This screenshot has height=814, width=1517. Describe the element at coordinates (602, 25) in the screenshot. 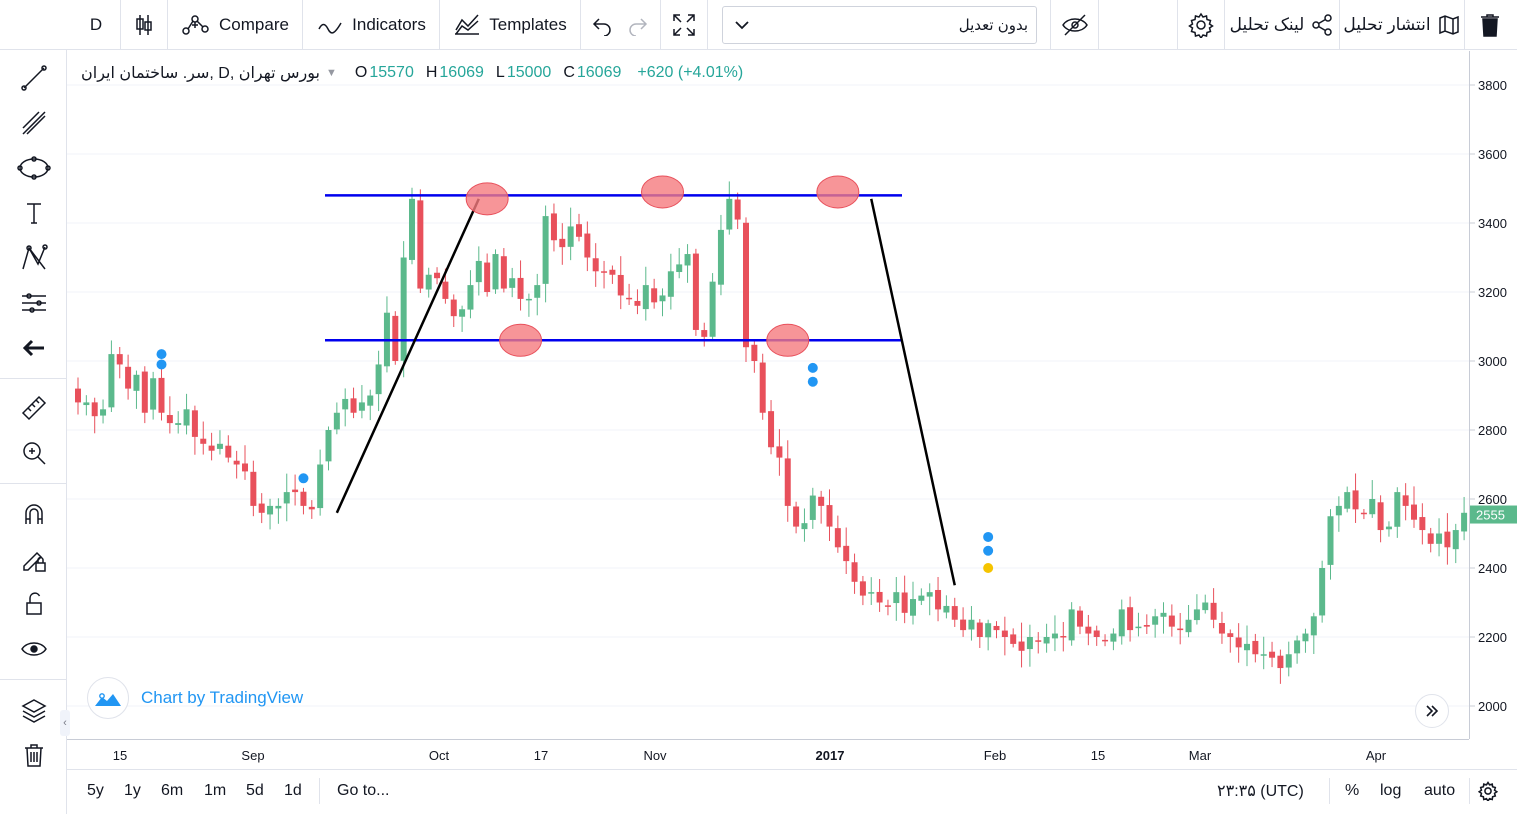

I see `undo-button` at that location.